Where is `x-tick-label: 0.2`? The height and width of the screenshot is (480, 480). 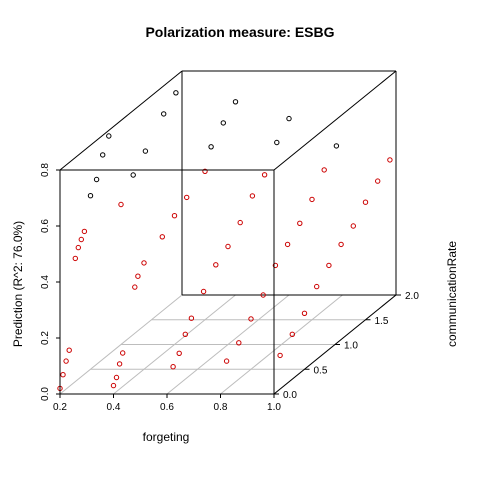 x-tick-label: 0.2 is located at coordinates (60, 407).